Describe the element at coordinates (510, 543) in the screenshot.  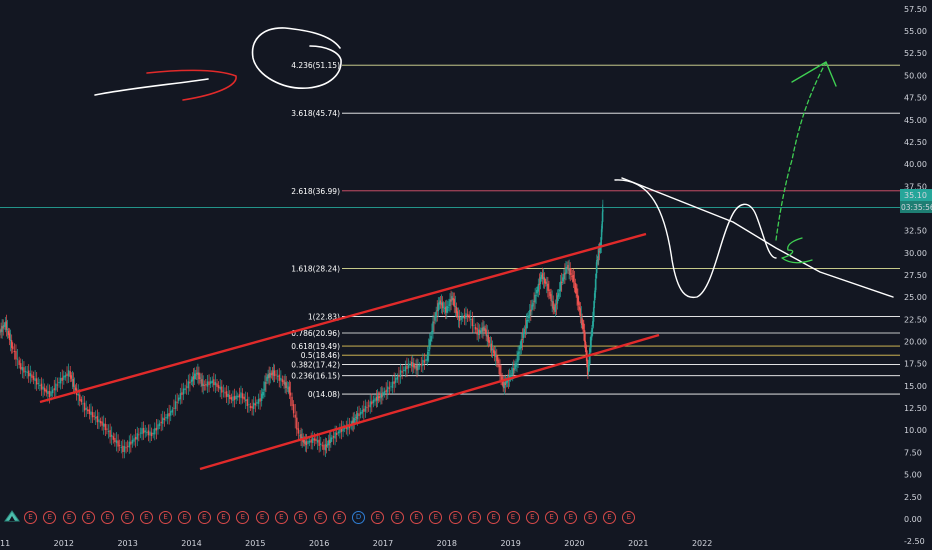
I see `x-tick-label: 2019` at that location.